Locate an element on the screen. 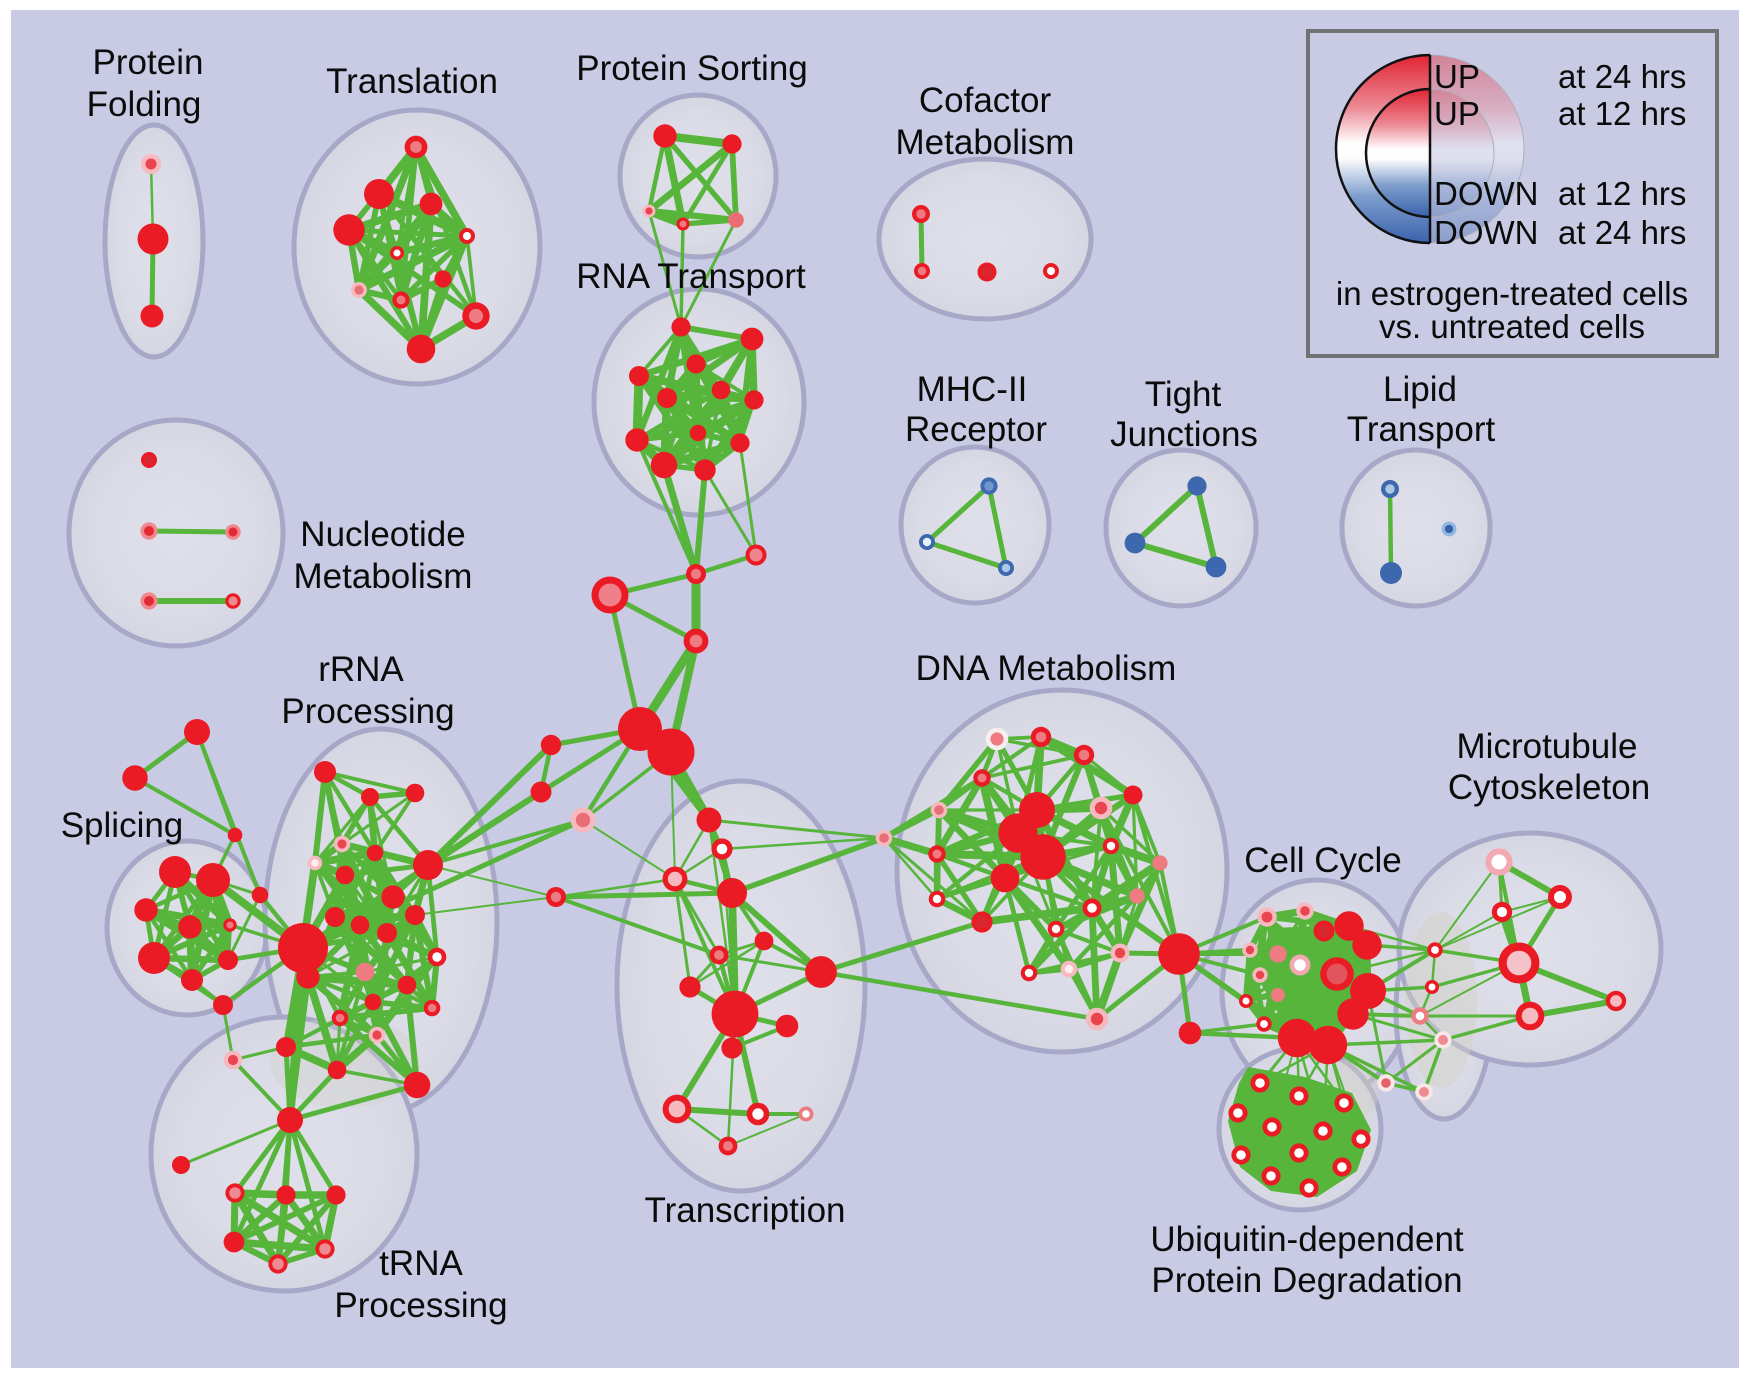  svg-text: Protein Degradation is located at coordinates (1306, 1280).